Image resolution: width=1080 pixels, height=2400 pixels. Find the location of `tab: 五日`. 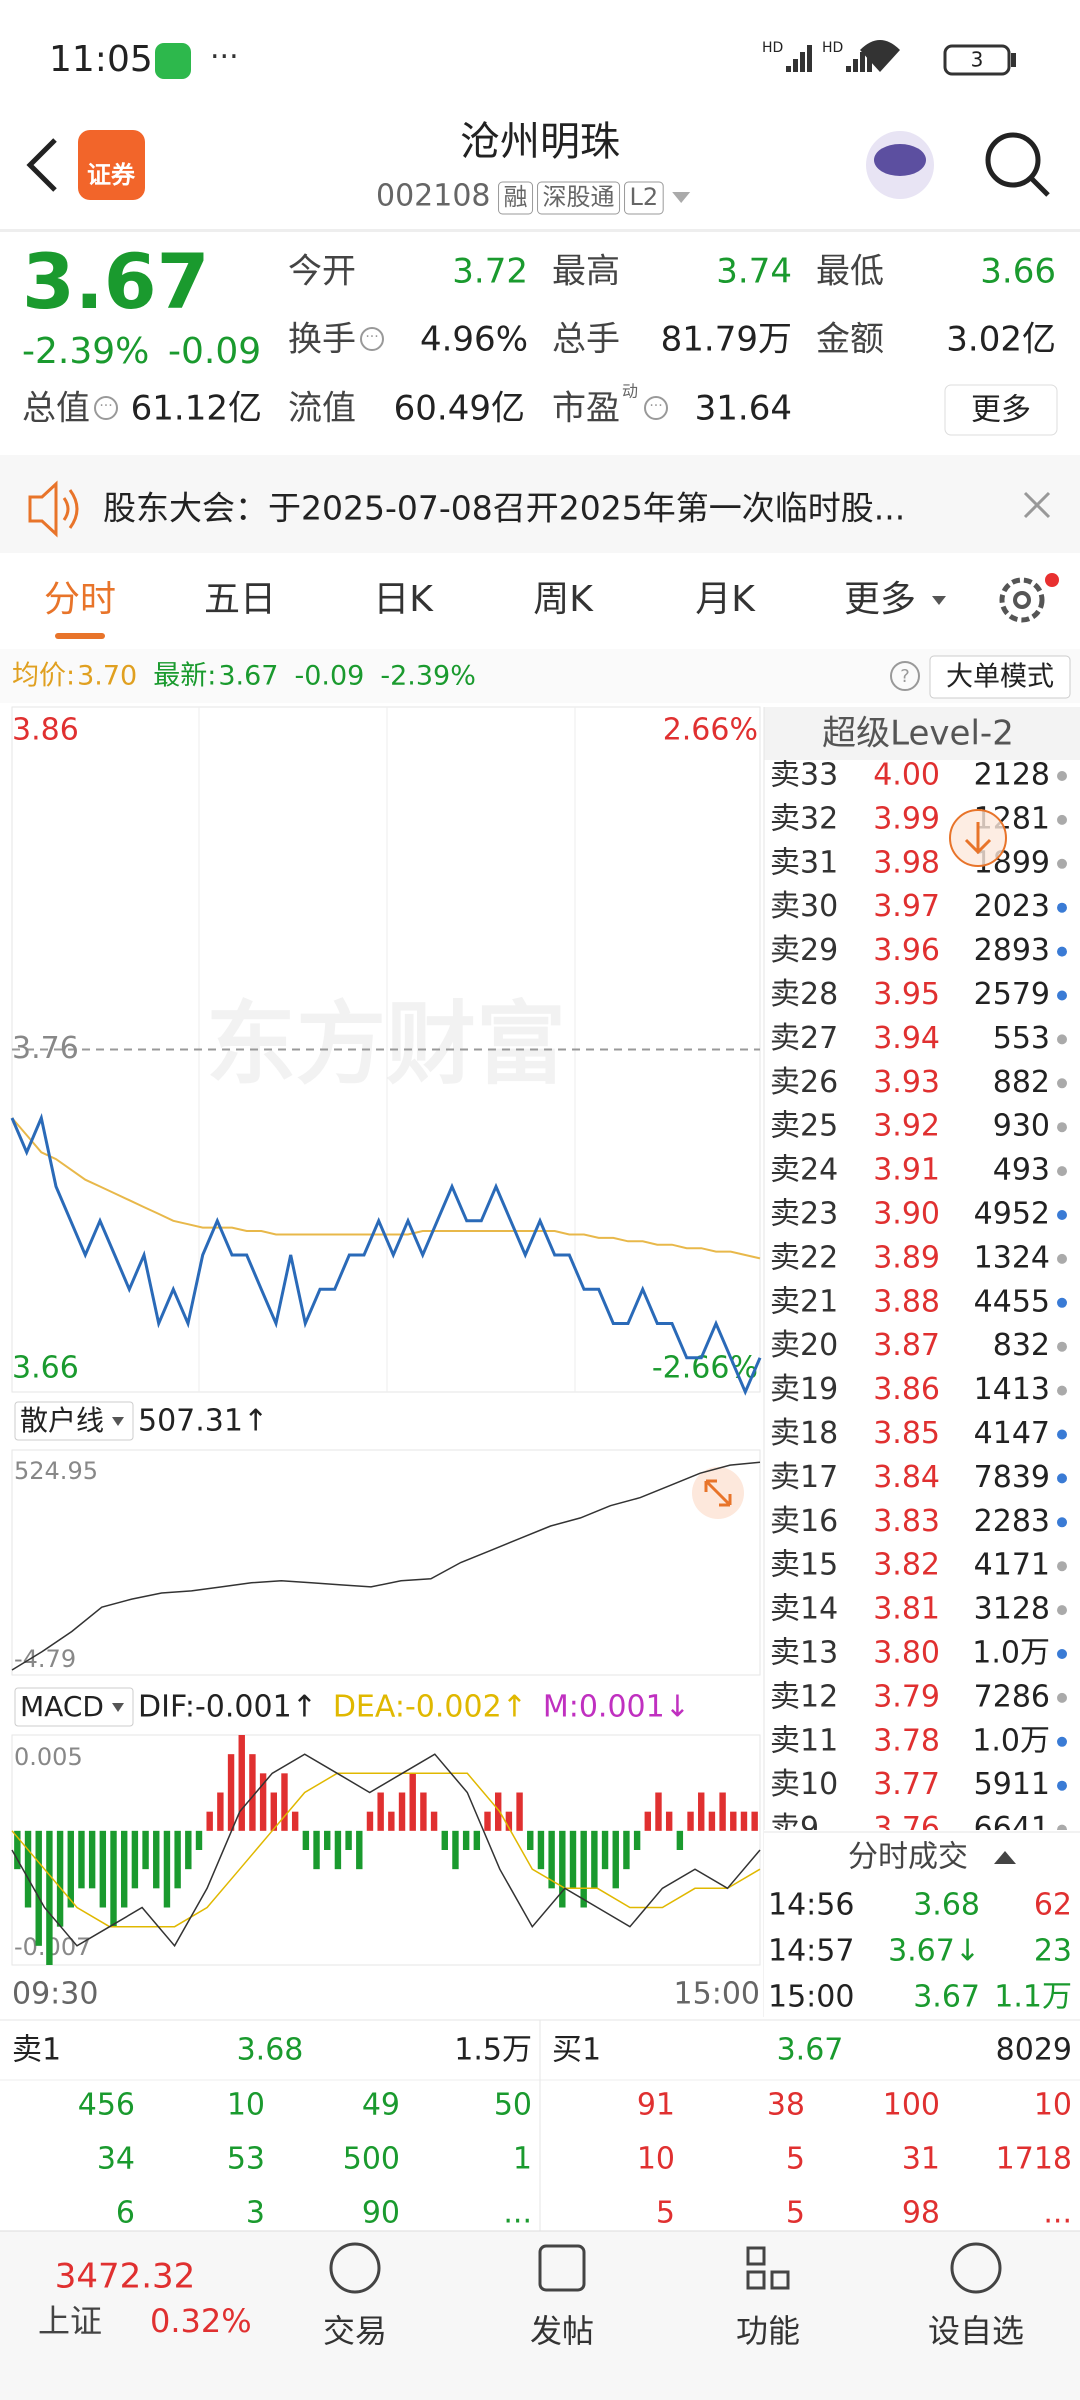

tab: 五日 is located at coordinates (240, 599).